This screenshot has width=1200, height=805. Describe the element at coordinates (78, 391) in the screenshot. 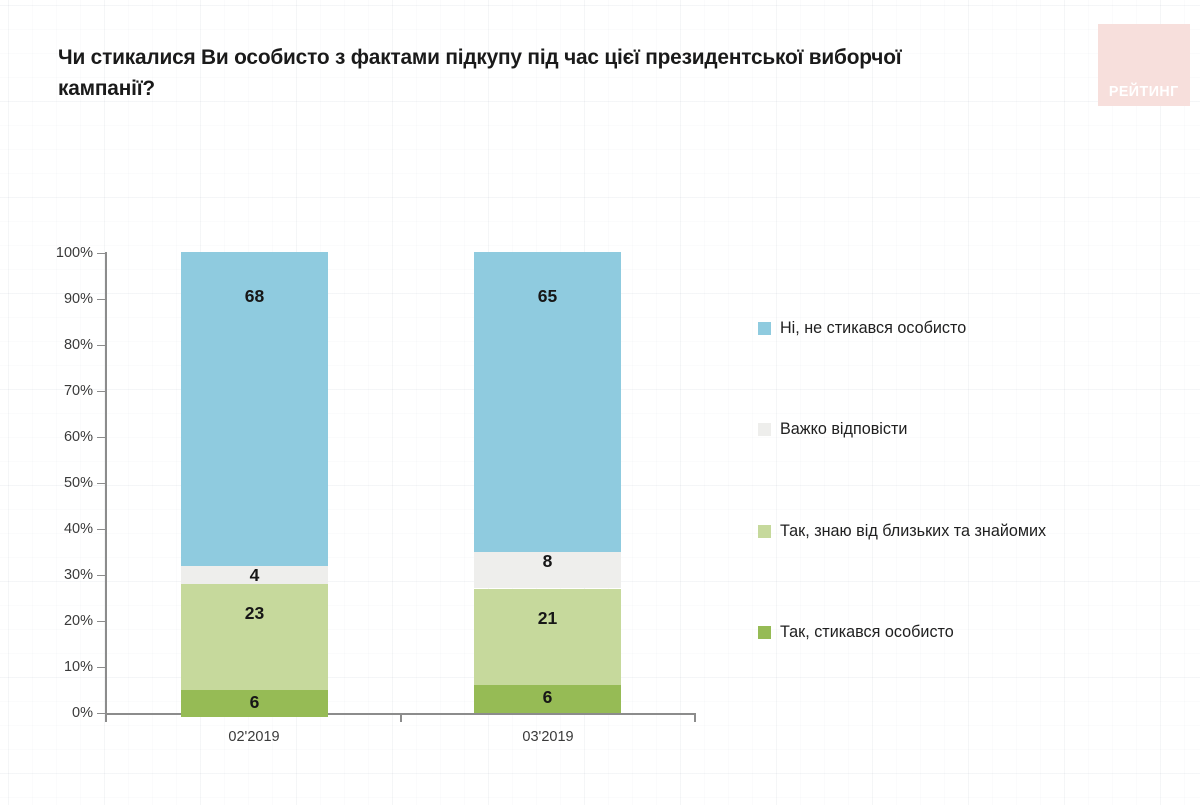

I see `y-axis-label-70: 70%` at that location.